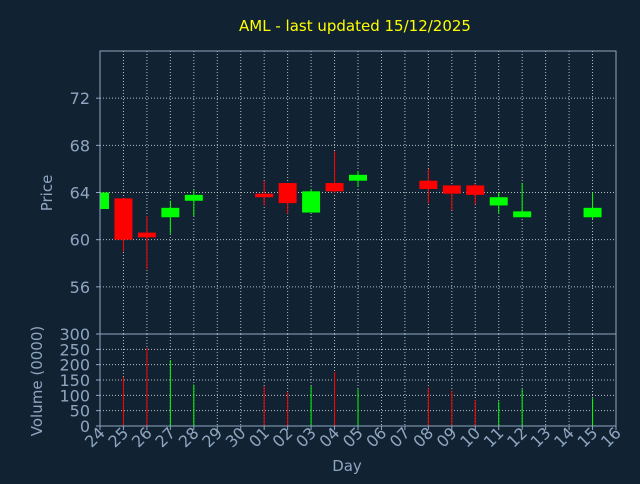  I want to click on volume-tick-label: 250, so click(74, 349).